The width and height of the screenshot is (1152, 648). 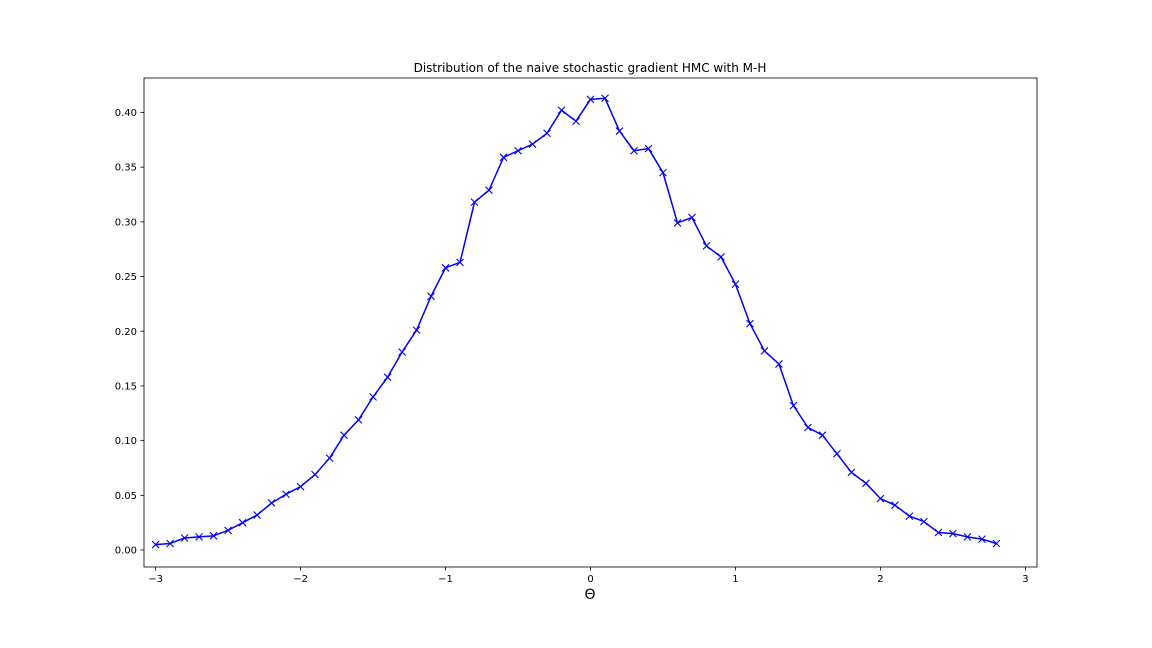 What do you see at coordinates (126, 496) in the screenshot?
I see `y-tick-label: 0.05` at bounding box center [126, 496].